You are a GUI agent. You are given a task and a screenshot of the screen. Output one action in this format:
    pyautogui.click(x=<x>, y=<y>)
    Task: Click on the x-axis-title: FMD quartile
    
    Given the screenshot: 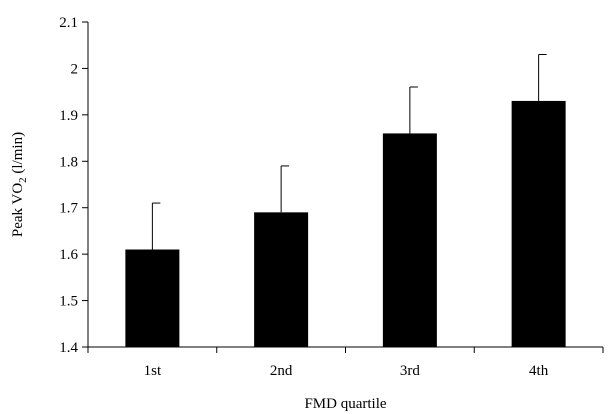 What is the action you would take?
    pyautogui.click(x=345, y=404)
    